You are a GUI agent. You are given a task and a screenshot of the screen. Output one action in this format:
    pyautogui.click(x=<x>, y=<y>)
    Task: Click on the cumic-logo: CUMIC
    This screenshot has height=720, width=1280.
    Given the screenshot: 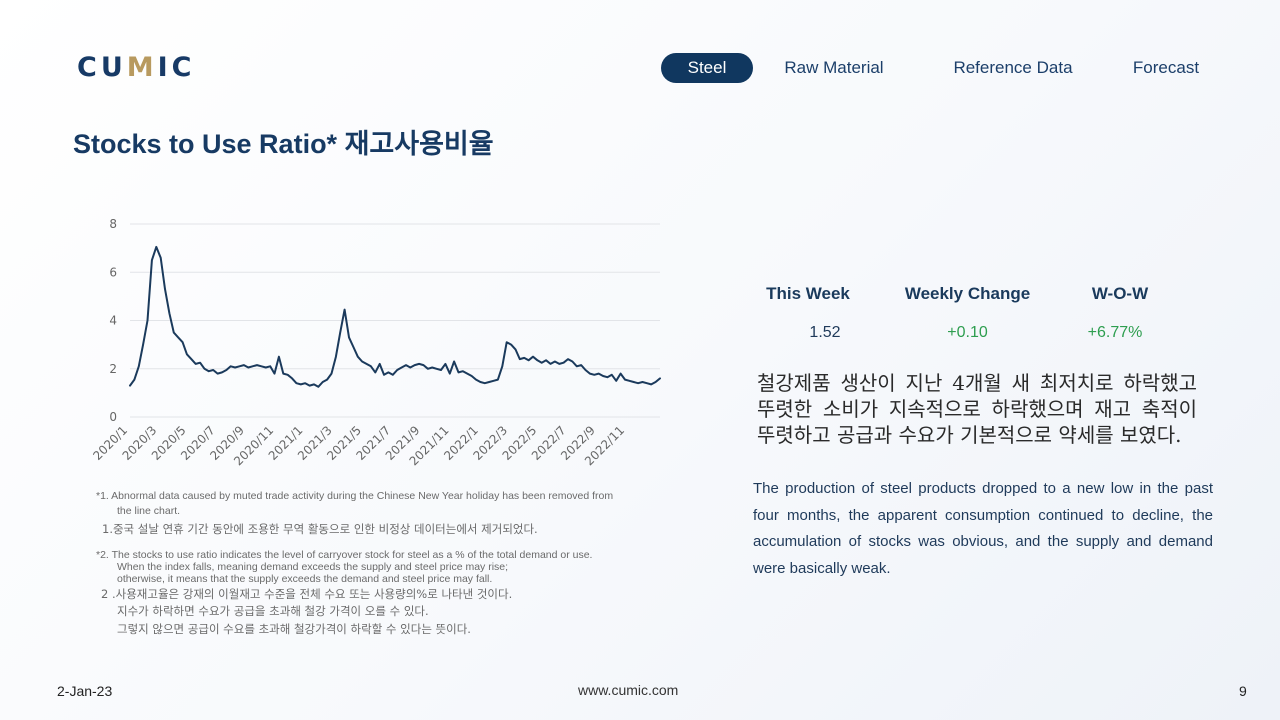 What is the action you would take?
    pyautogui.click(x=136, y=67)
    